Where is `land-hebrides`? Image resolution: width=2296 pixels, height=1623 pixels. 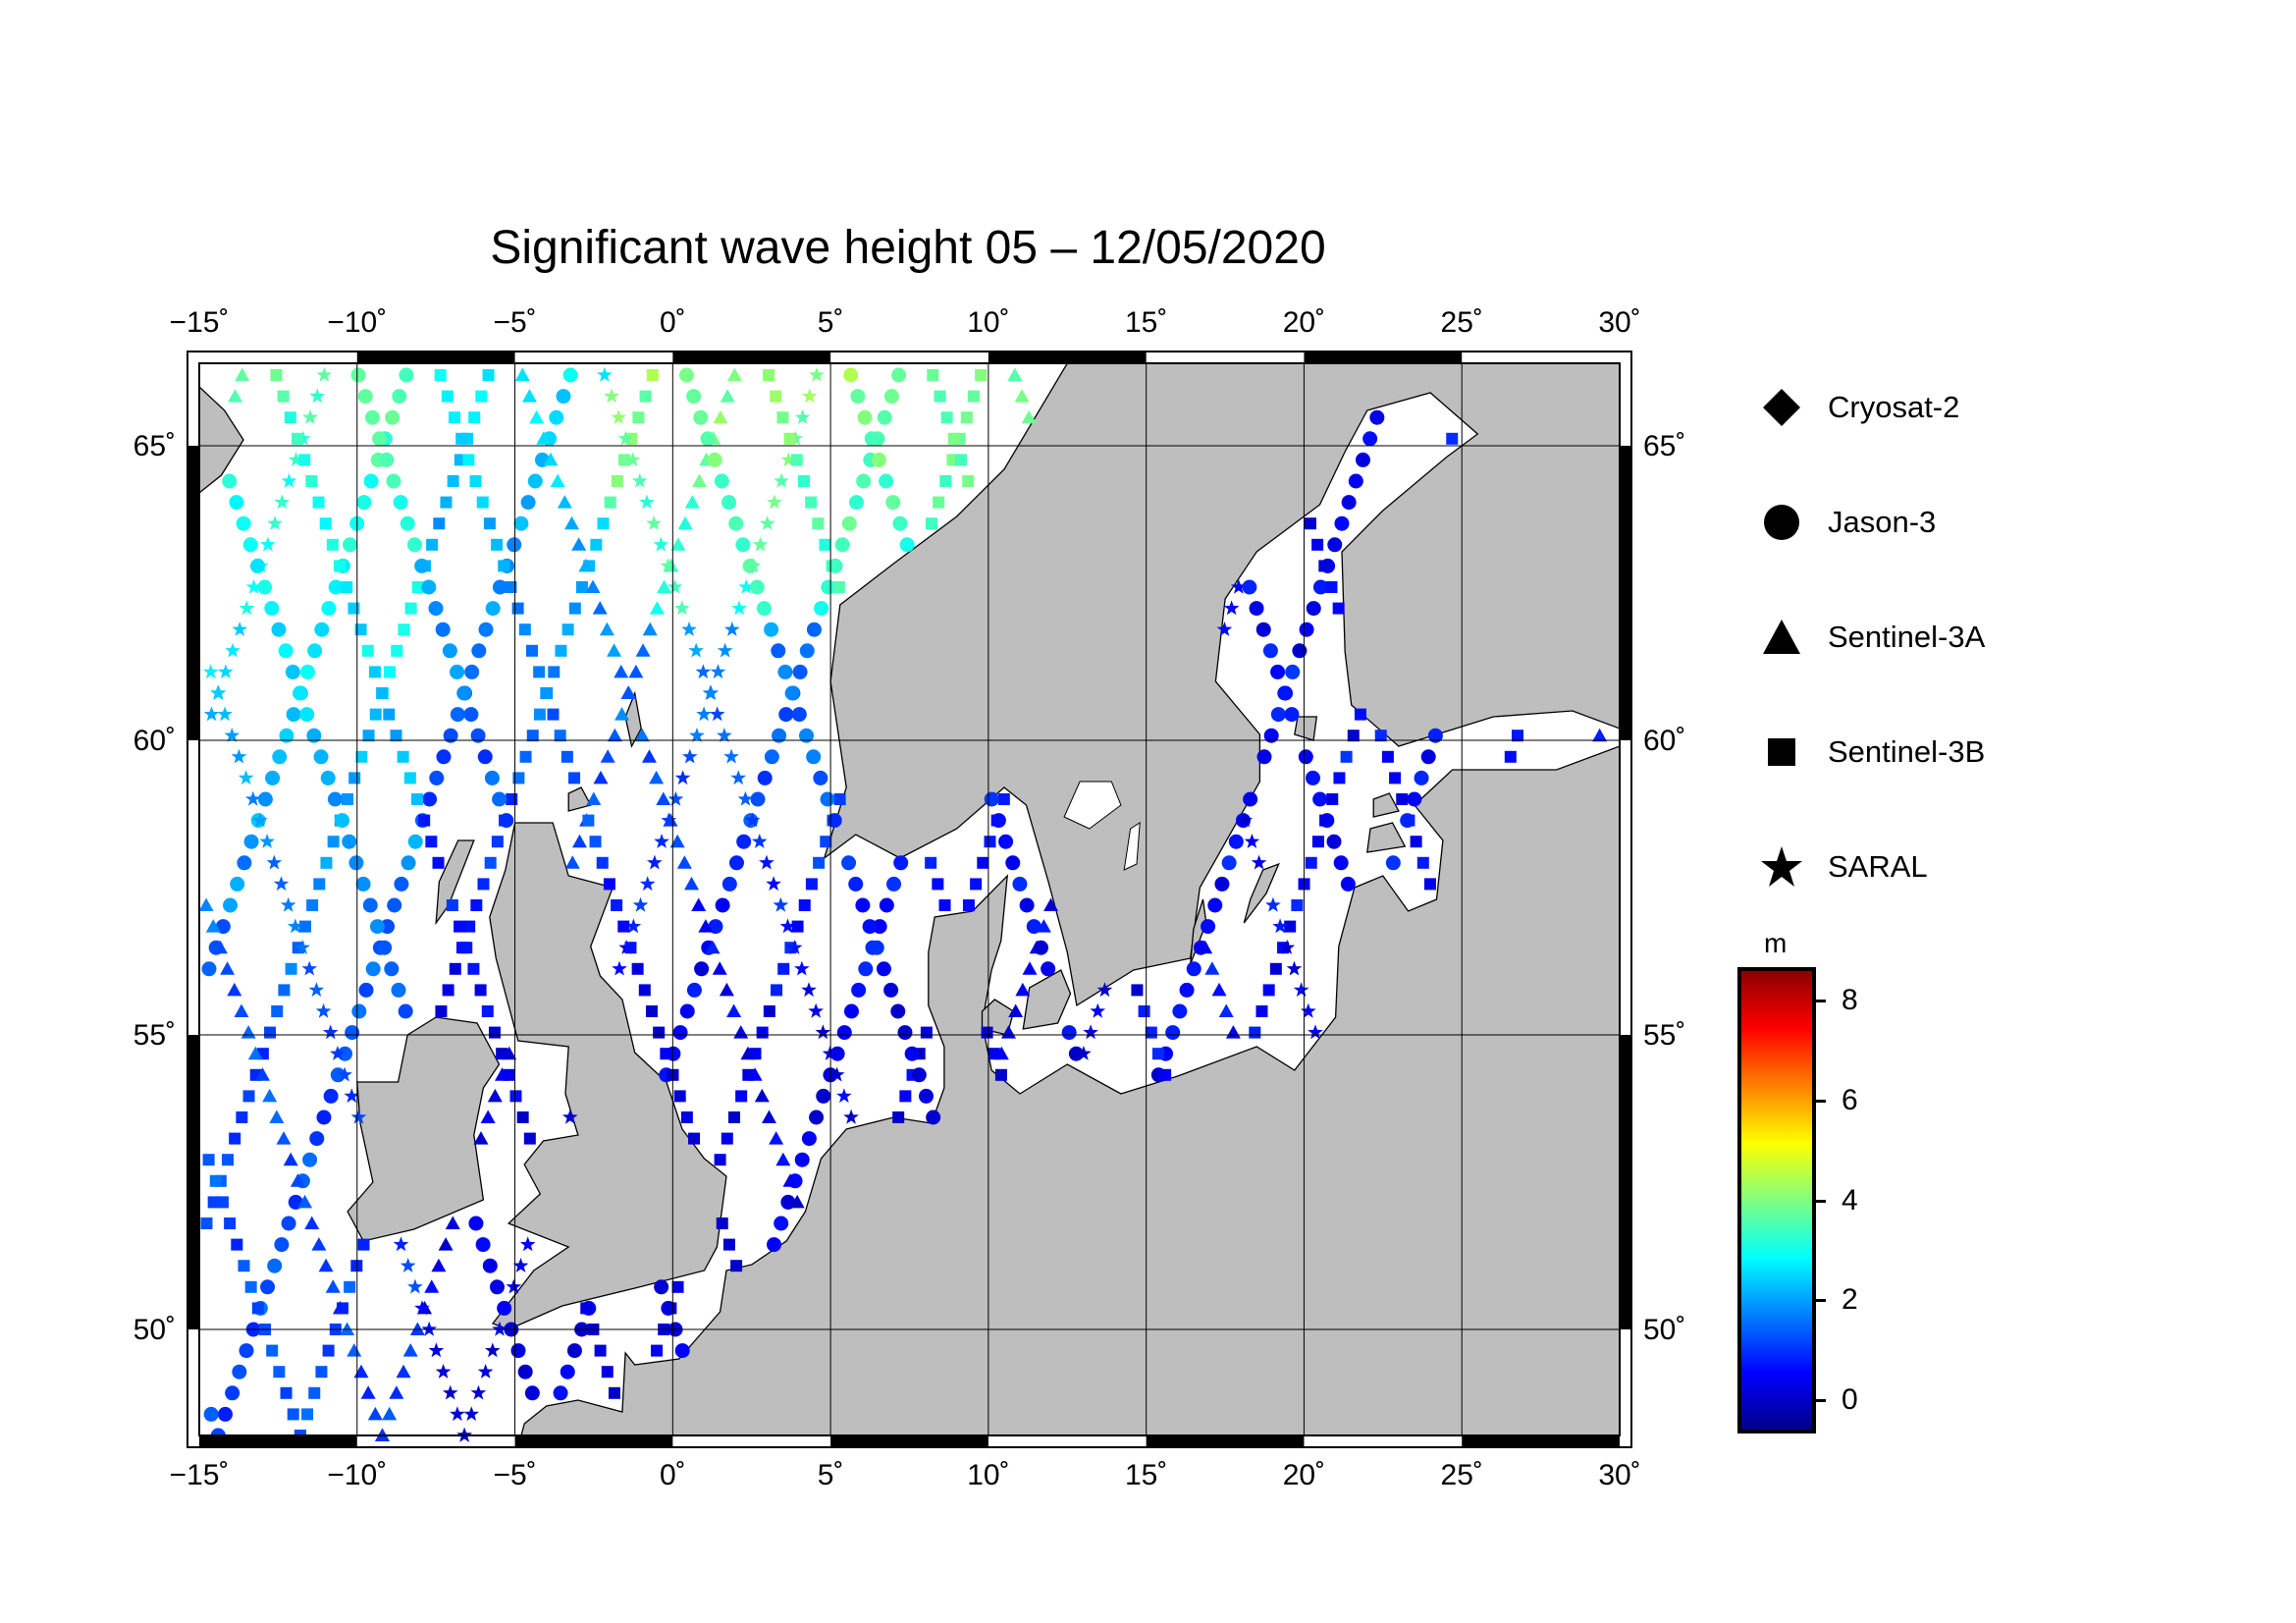
land-hebrides is located at coordinates (455, 882).